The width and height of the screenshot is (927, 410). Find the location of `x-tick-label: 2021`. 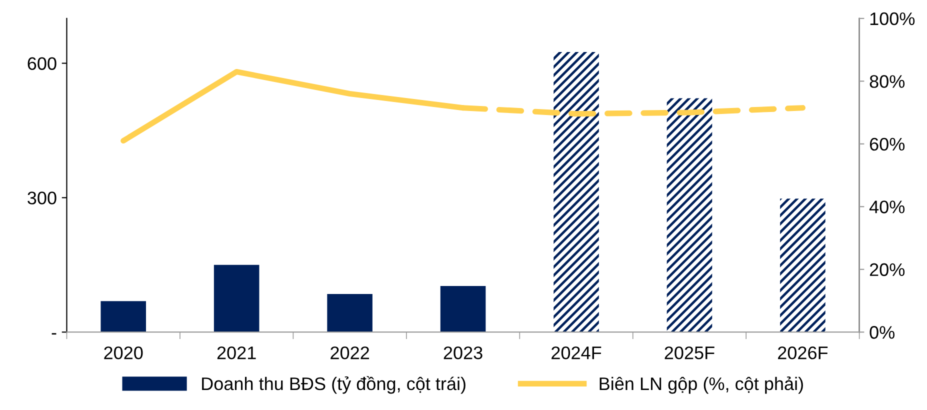

x-tick-label: 2021 is located at coordinates (236, 353).